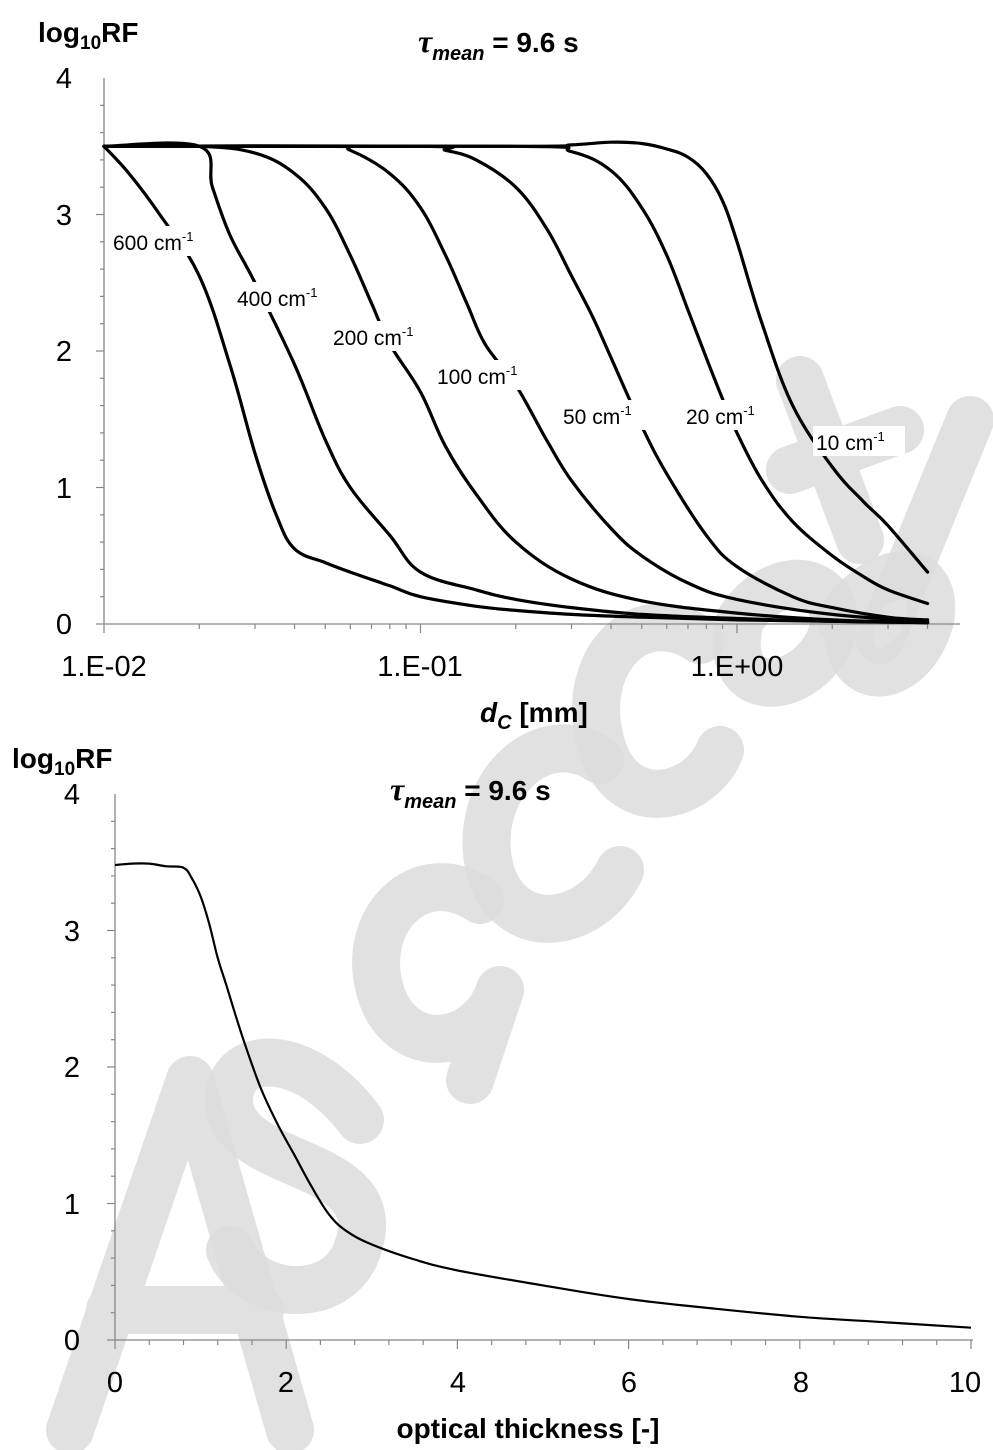 The width and height of the screenshot is (993, 1450). What do you see at coordinates (477, 376) in the screenshot?
I see `svg-text: 100 cm-1` at bounding box center [477, 376].